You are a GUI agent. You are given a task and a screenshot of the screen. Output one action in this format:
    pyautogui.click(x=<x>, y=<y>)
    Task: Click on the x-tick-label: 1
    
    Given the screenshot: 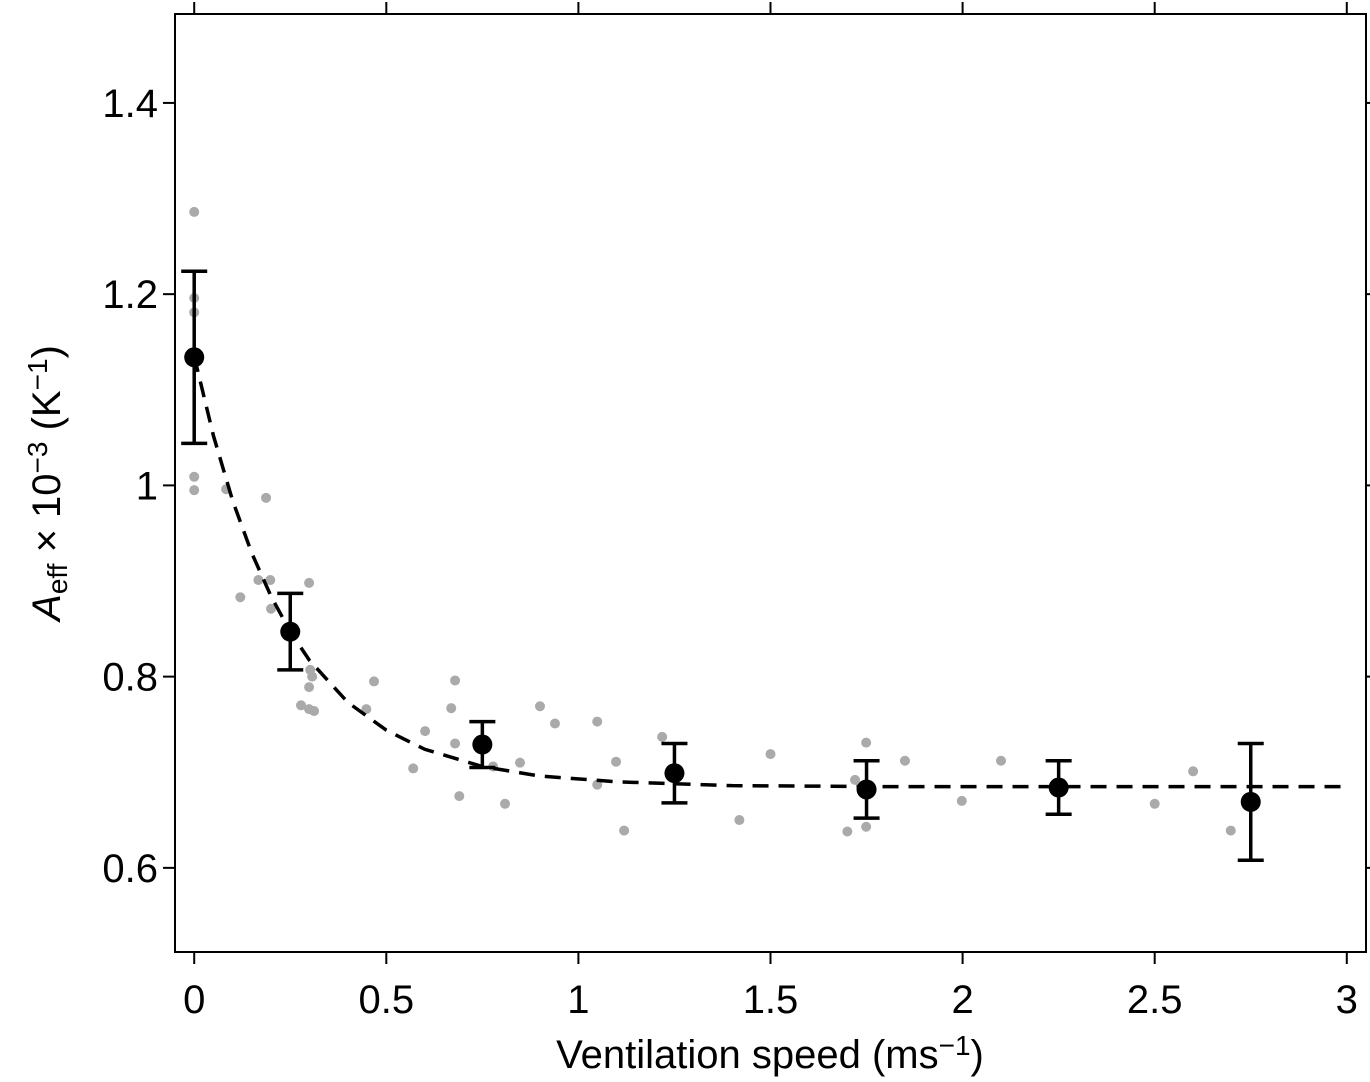 What is the action you would take?
    pyautogui.click(x=578, y=1000)
    